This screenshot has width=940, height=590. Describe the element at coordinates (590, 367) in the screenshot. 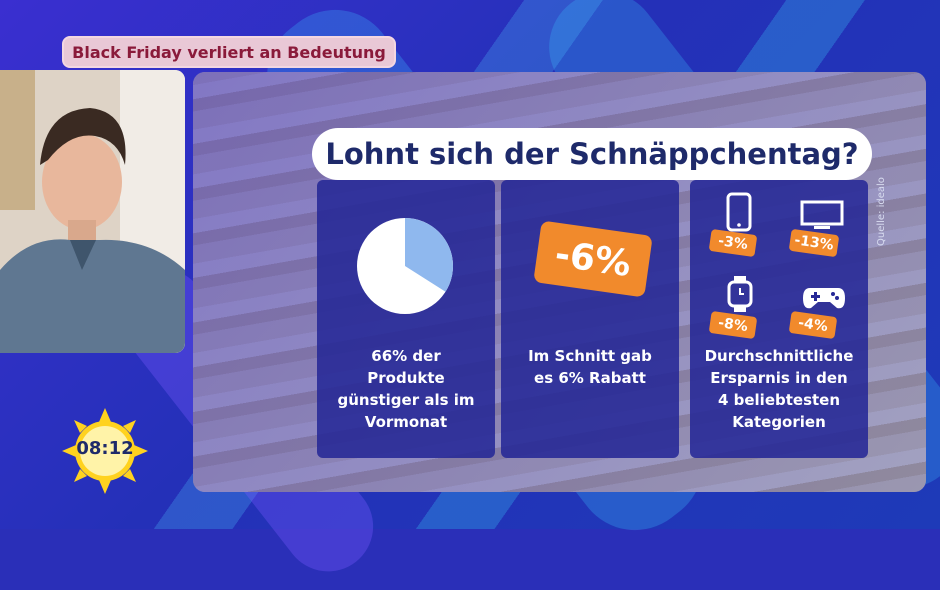

I see `panel2-caption: Im Schnitt gab es 6% Rabatt` at that location.